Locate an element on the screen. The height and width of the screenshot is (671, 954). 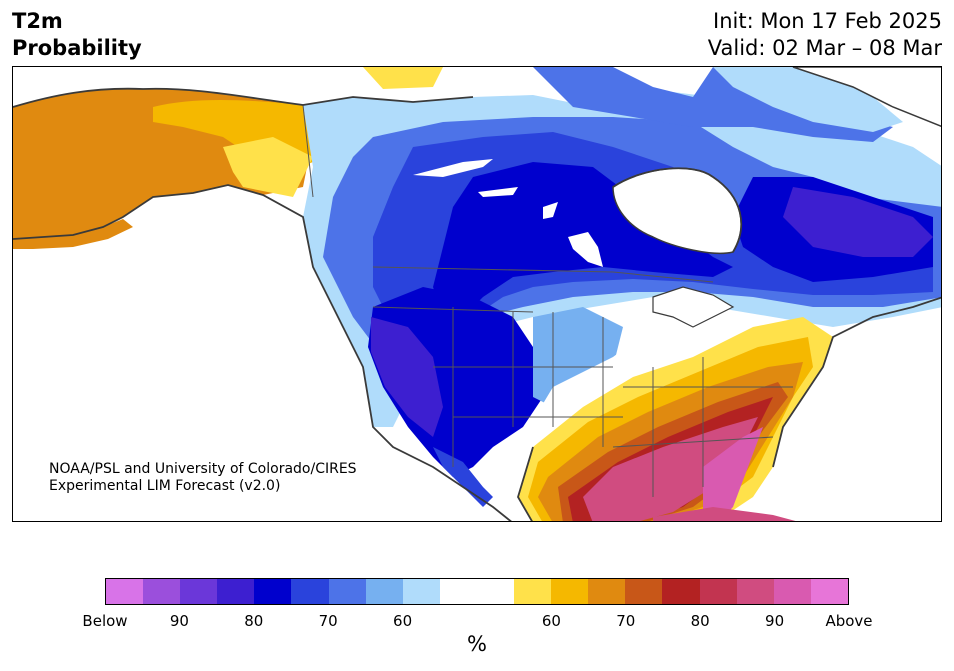
southeast-pink is located at coordinates (670, 469).